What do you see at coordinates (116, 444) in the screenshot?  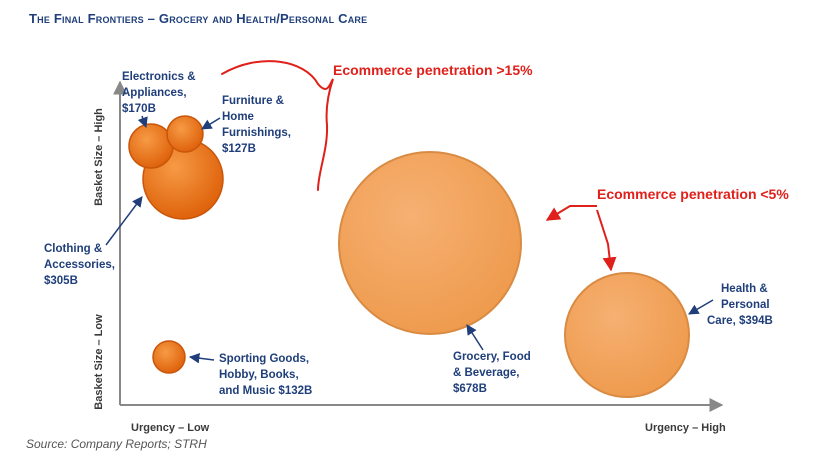 I see `source-note: Source: Company Reports; STRH` at bounding box center [116, 444].